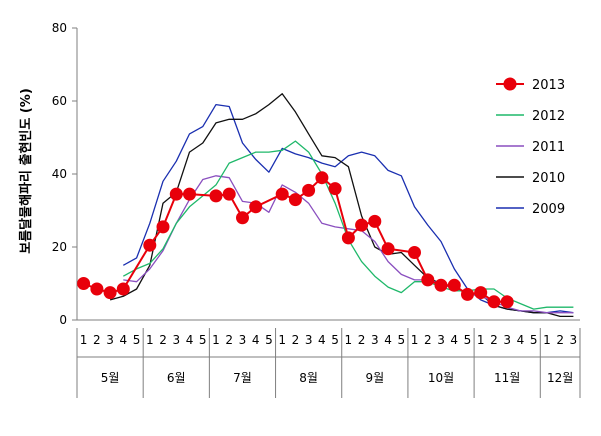 The width and height of the screenshot is (601, 436). What do you see at coordinates (441, 378) in the screenshot?
I see `month-label: 10월` at bounding box center [441, 378].